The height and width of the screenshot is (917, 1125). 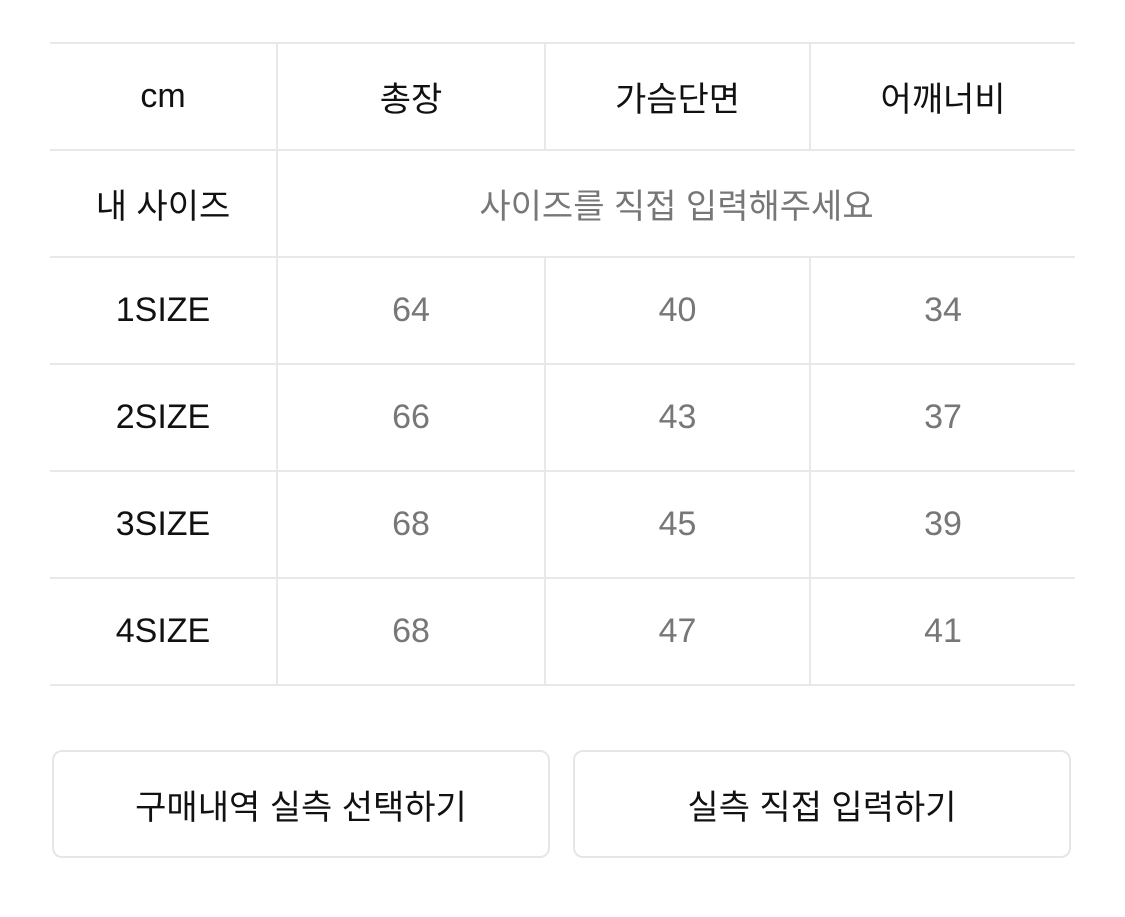 What do you see at coordinates (410, 96) in the screenshot?
I see `column-header-length: 총장` at bounding box center [410, 96].